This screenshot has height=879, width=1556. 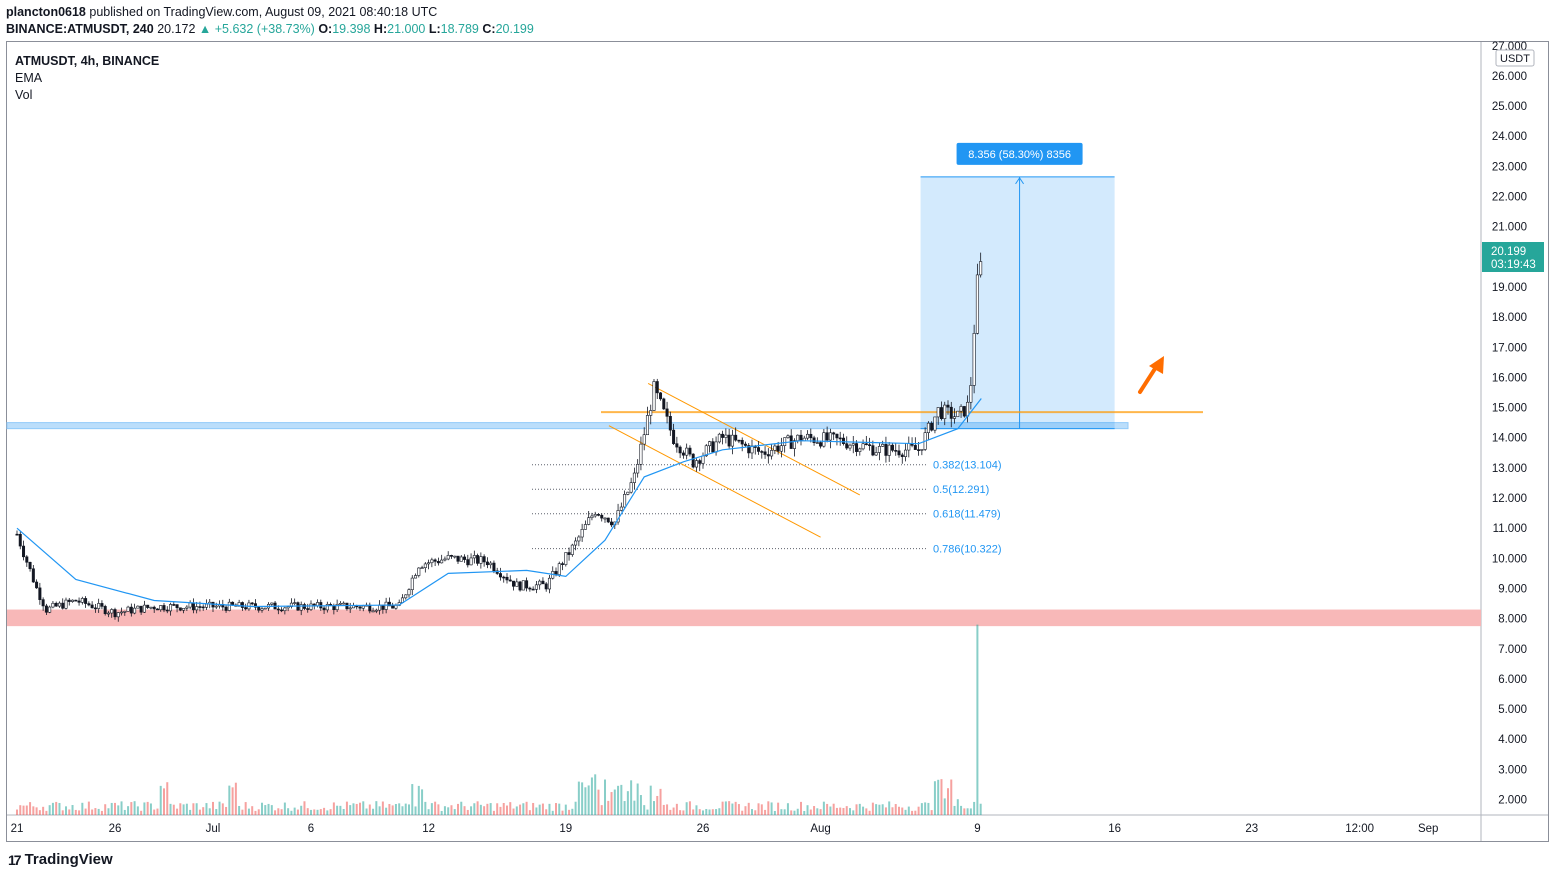 What do you see at coordinates (1515, 58) in the screenshot?
I see `currency-badge` at bounding box center [1515, 58].